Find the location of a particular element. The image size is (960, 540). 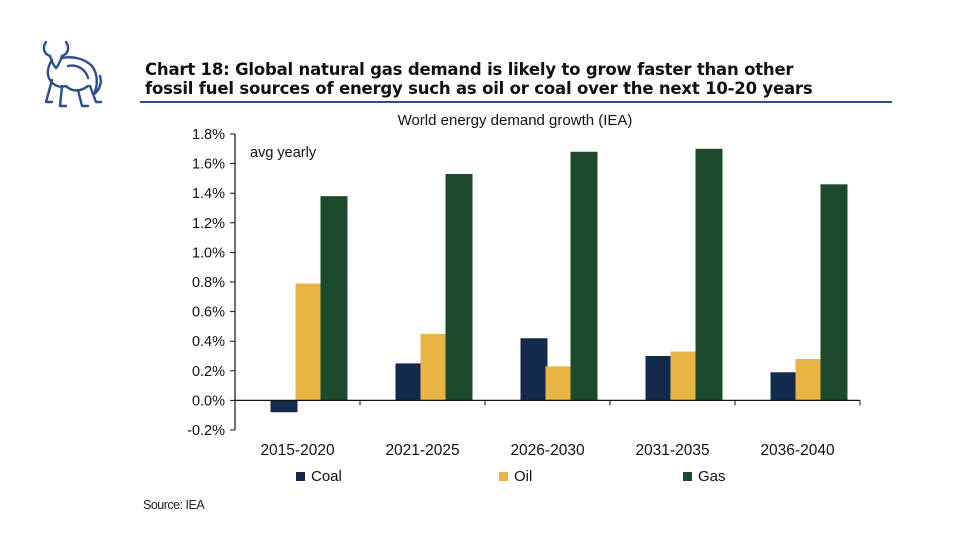

y-tick-label: -0.2% is located at coordinates (206, 431).